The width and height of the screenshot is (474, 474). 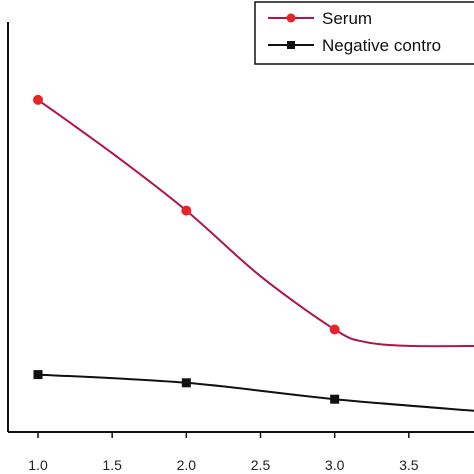 What do you see at coordinates (112, 465) in the screenshot?
I see `x-tick-label: 1.5` at bounding box center [112, 465].